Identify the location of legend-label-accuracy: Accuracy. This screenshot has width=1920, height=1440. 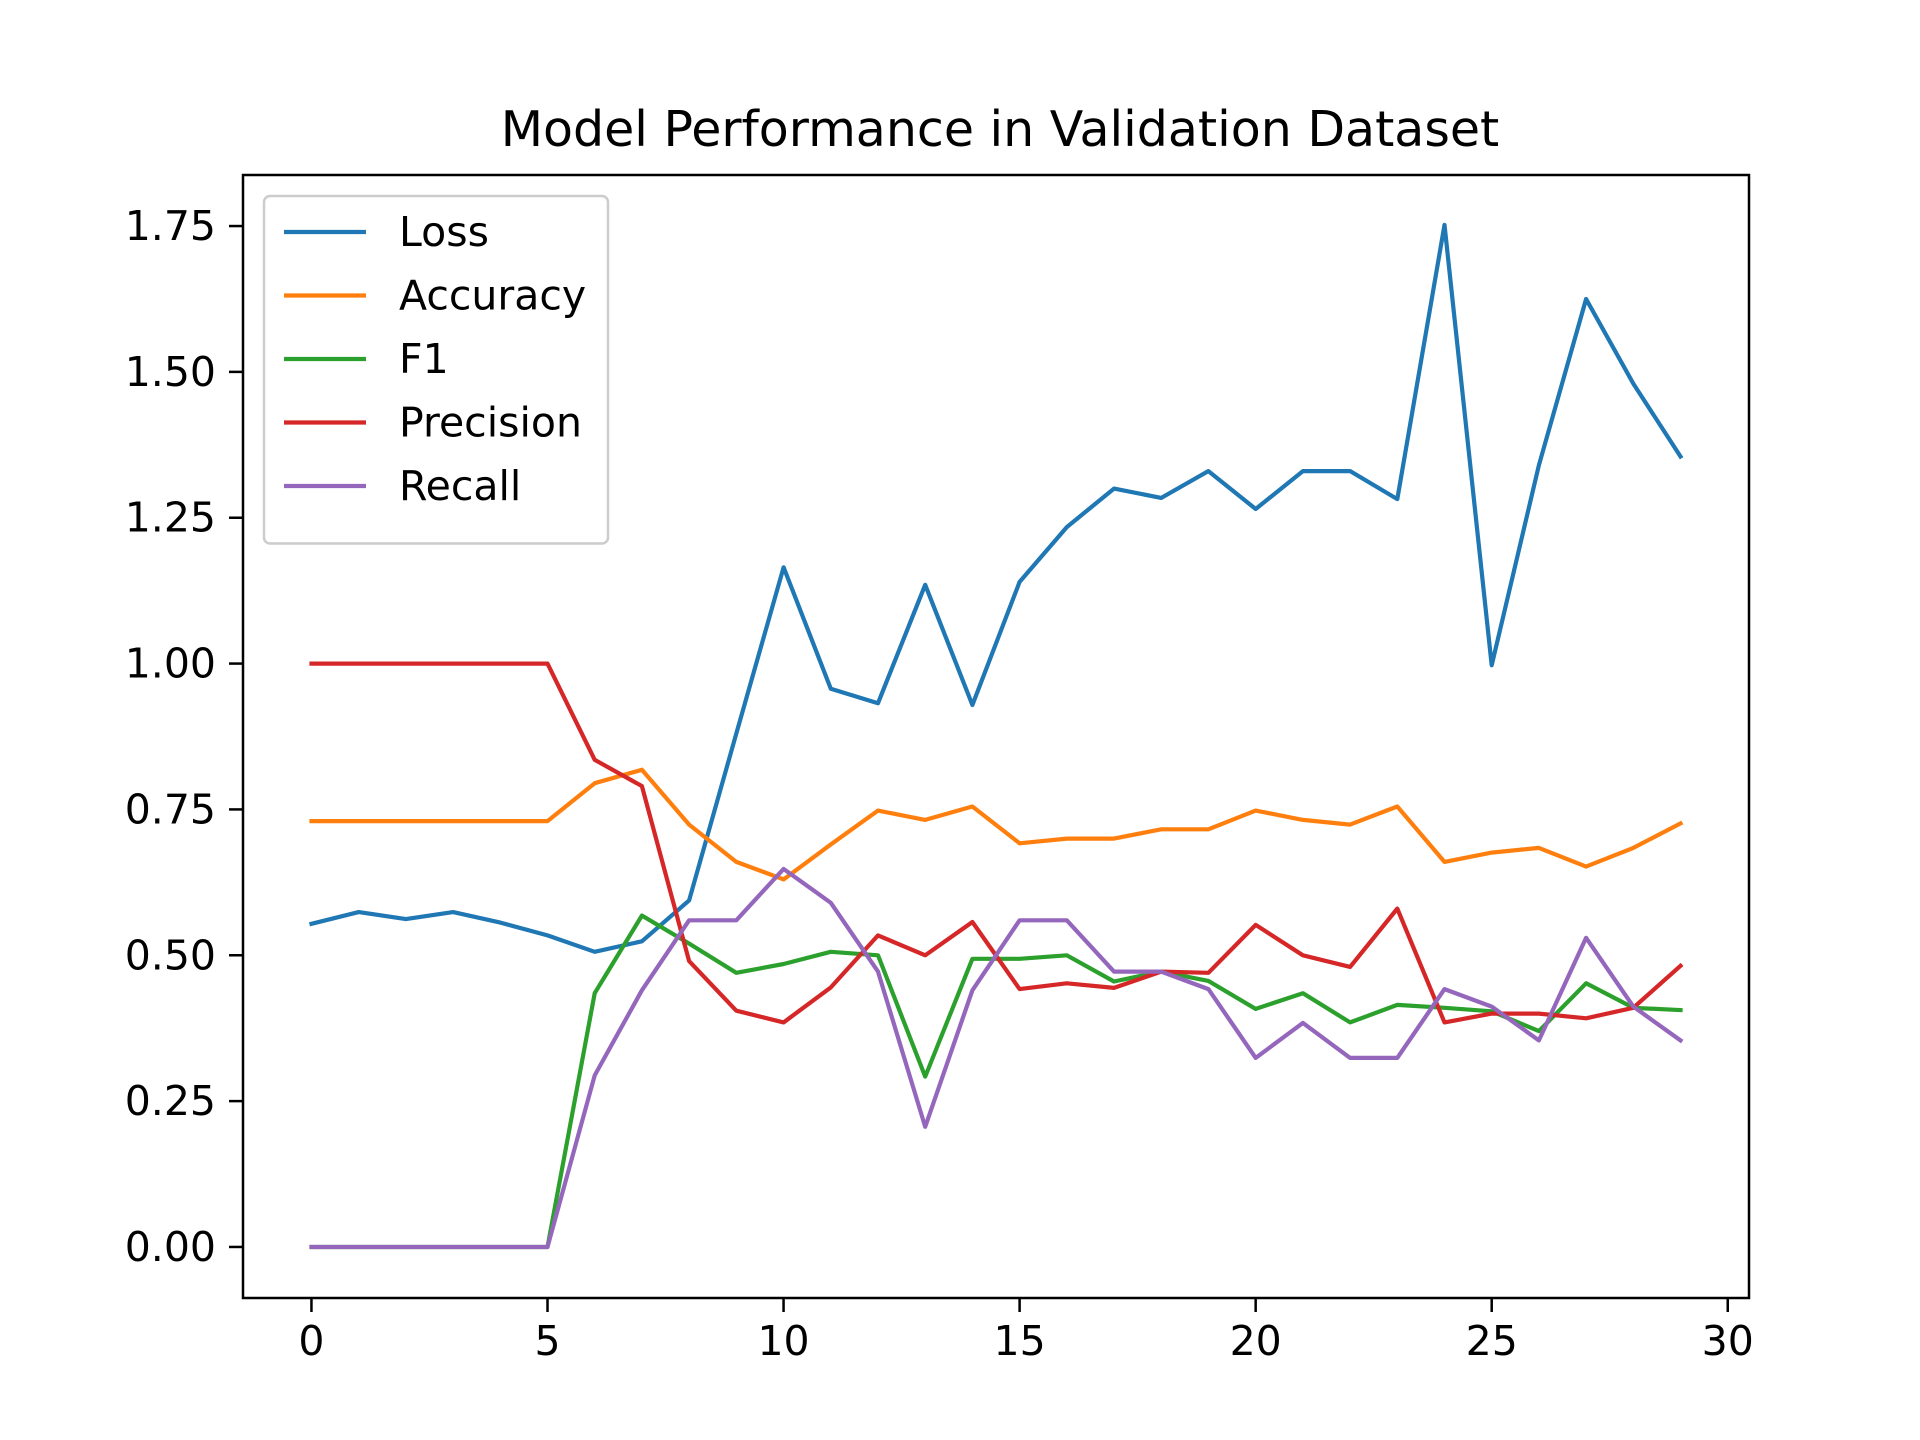
(492, 296).